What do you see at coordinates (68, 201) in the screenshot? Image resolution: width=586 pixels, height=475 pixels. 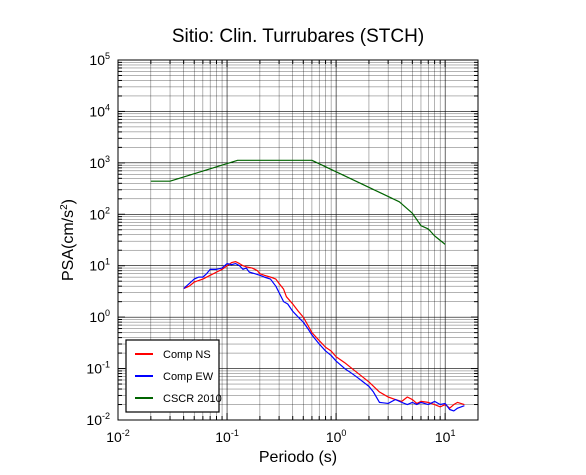 I see `y-axis-label-close: )` at bounding box center [68, 201].